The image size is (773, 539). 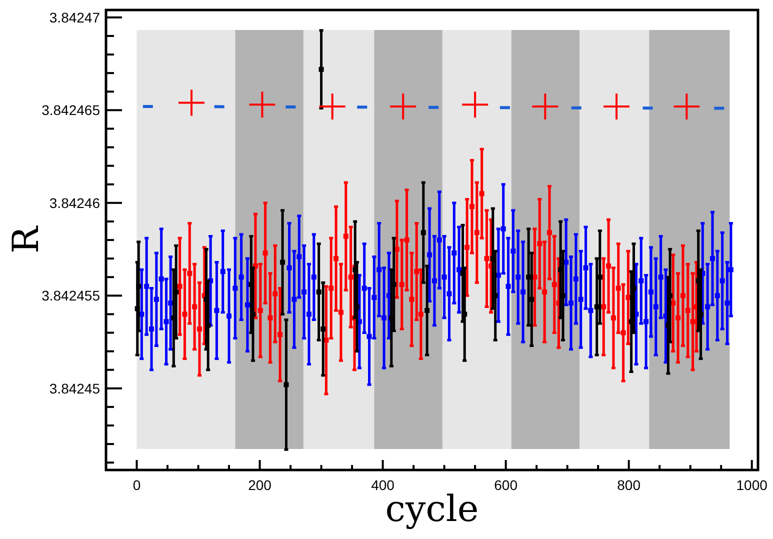 I want to click on y-tick-label: 3.84246, so click(x=74, y=202).